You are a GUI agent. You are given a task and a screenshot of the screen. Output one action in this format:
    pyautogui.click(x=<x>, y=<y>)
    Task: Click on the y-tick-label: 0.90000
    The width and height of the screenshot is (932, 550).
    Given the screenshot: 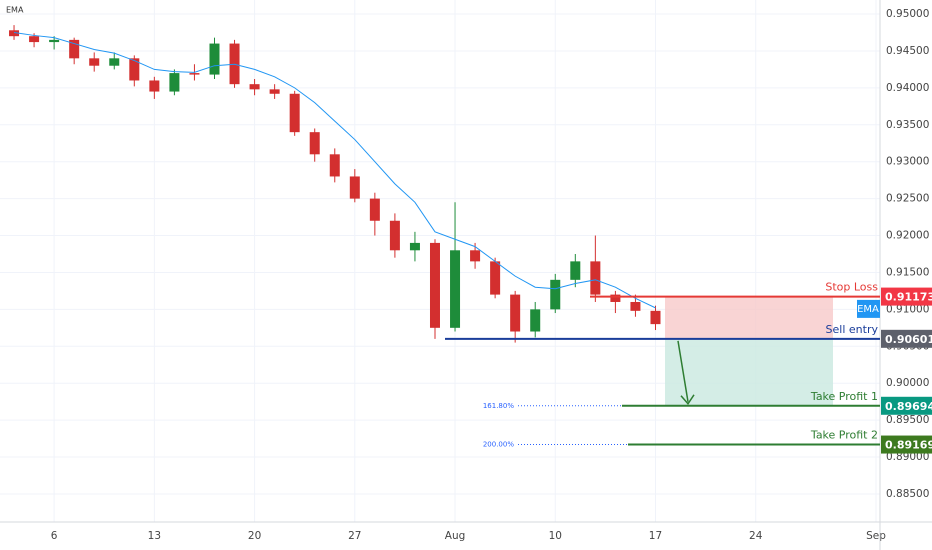 What is the action you would take?
    pyautogui.click(x=907, y=383)
    